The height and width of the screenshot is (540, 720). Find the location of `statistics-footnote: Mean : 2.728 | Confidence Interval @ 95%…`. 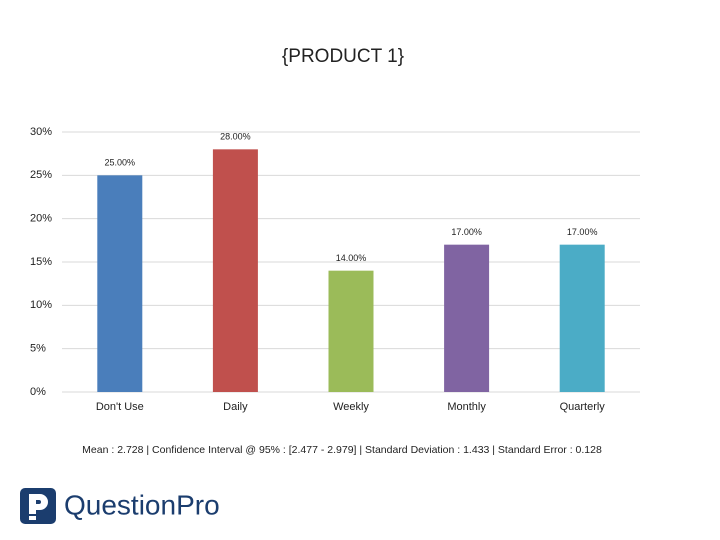

statistics-footnote: Mean : 2.728 | Confidence Interval @ 95%… is located at coordinates (342, 450).